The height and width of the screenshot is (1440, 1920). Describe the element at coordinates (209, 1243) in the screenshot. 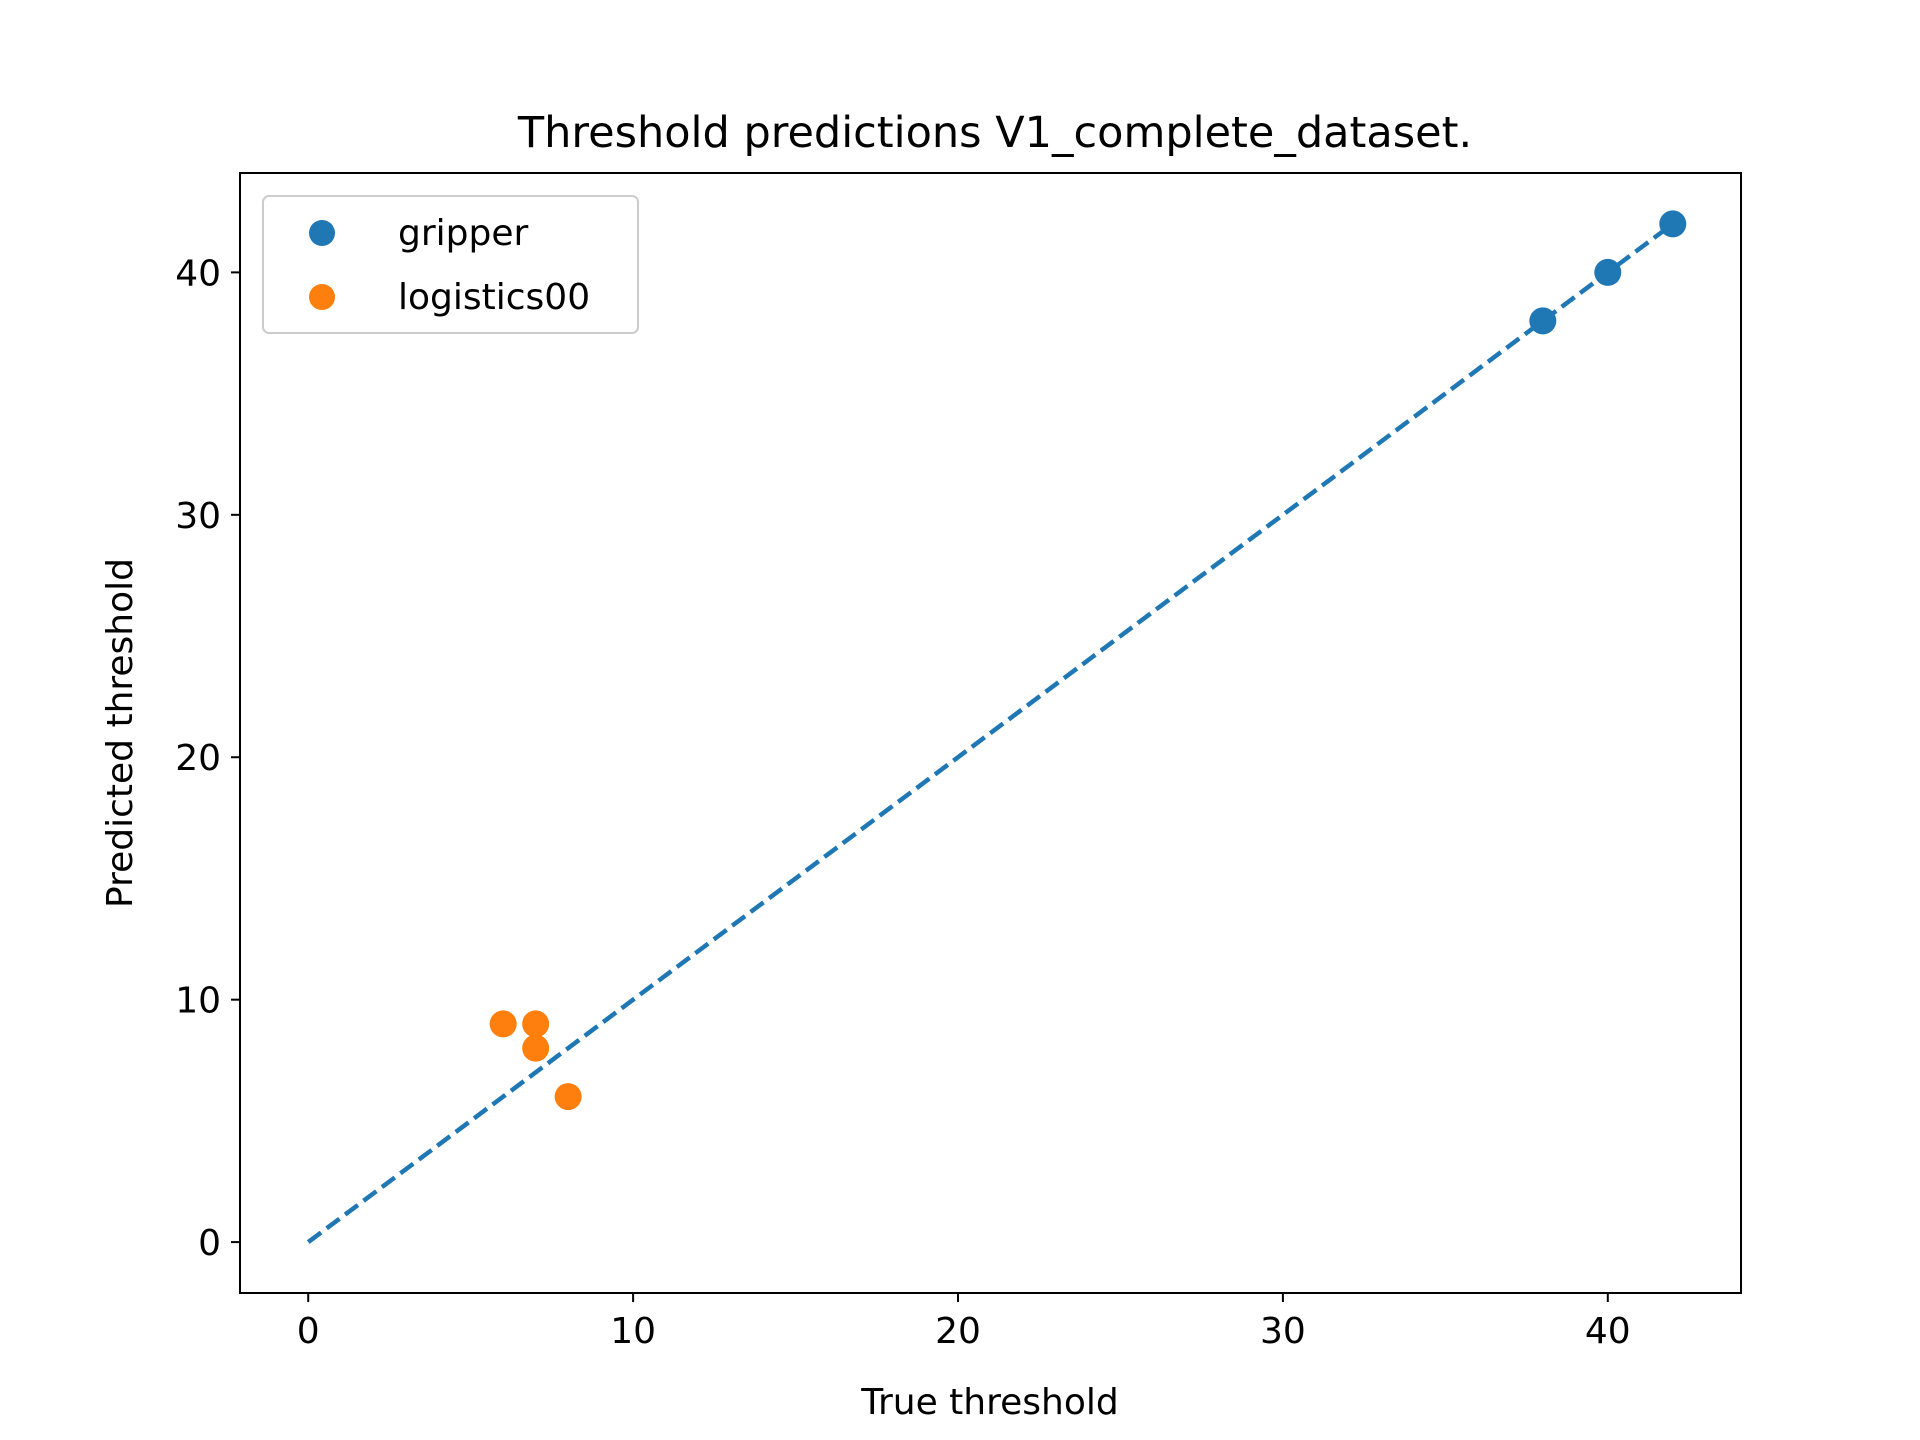

I see `y-tick-label-0: 0` at that location.